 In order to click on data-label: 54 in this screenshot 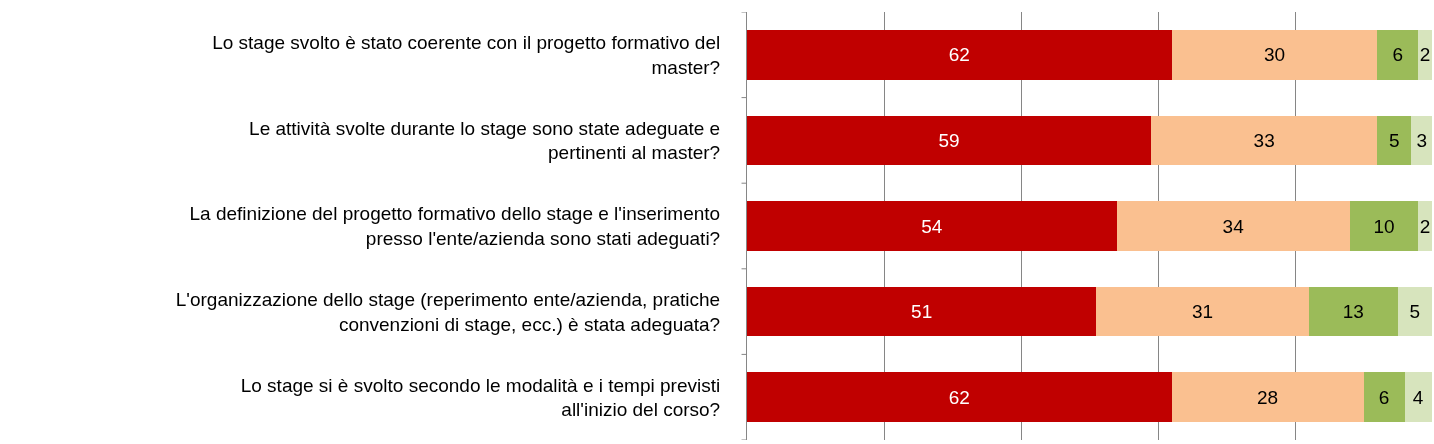, I will do `click(932, 226)`.